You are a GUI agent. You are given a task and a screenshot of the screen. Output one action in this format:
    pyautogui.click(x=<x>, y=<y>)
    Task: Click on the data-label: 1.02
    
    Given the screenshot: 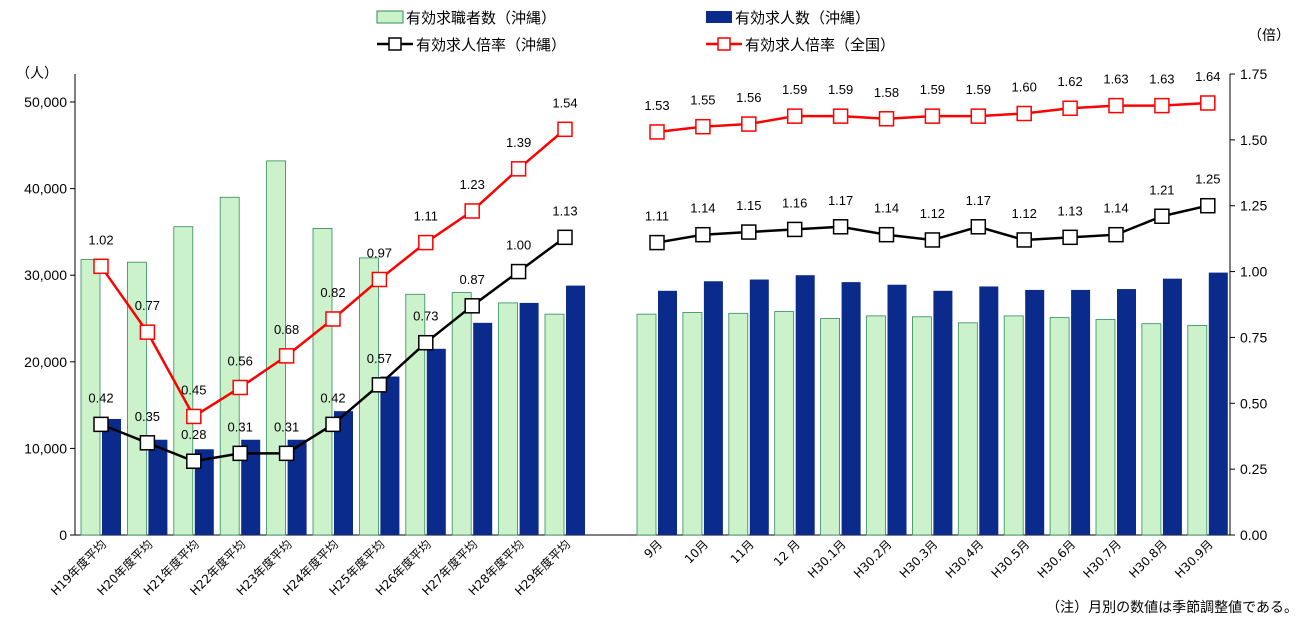 What is the action you would take?
    pyautogui.click(x=100, y=239)
    